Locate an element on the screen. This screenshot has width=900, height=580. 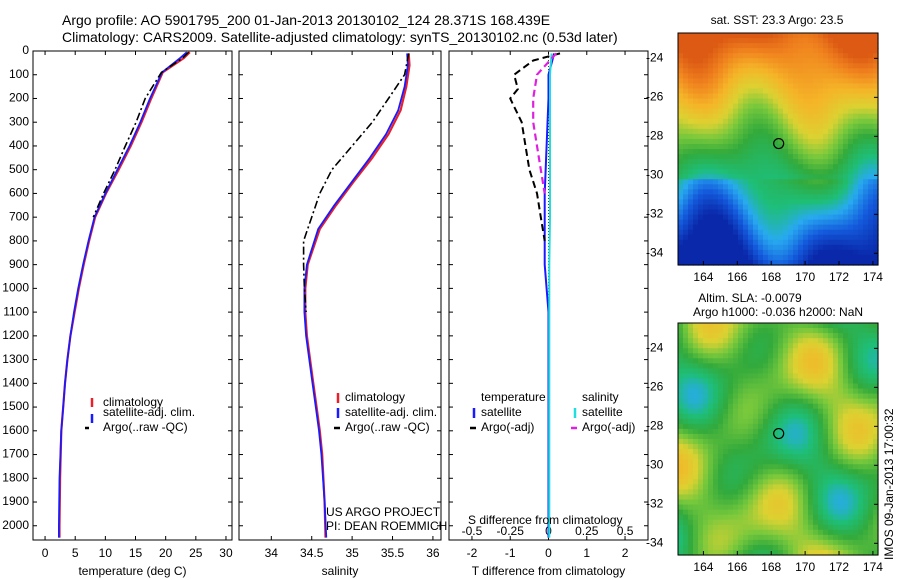
x-tick-label: 166 is located at coordinates (737, 277).